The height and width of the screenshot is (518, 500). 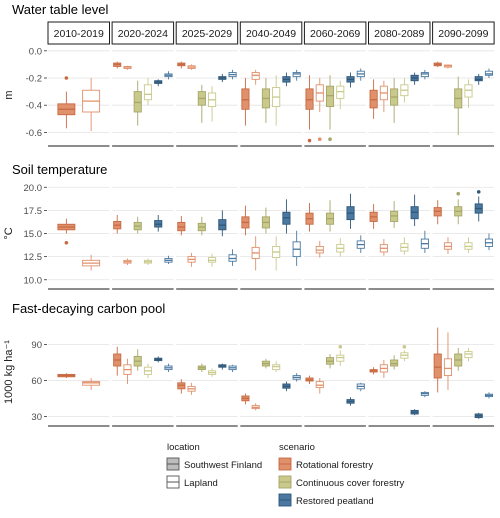 What do you see at coordinates (297, 447) in the screenshot?
I see `legend-title-scenario: scenario` at bounding box center [297, 447].